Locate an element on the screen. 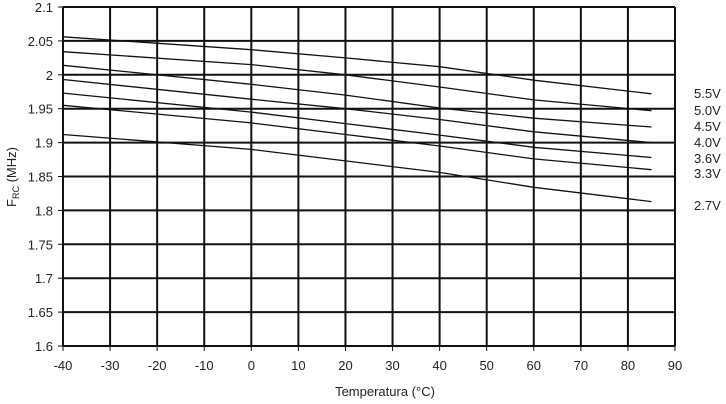 This screenshot has width=726, height=404. series-line-4.5V is located at coordinates (357, 96).